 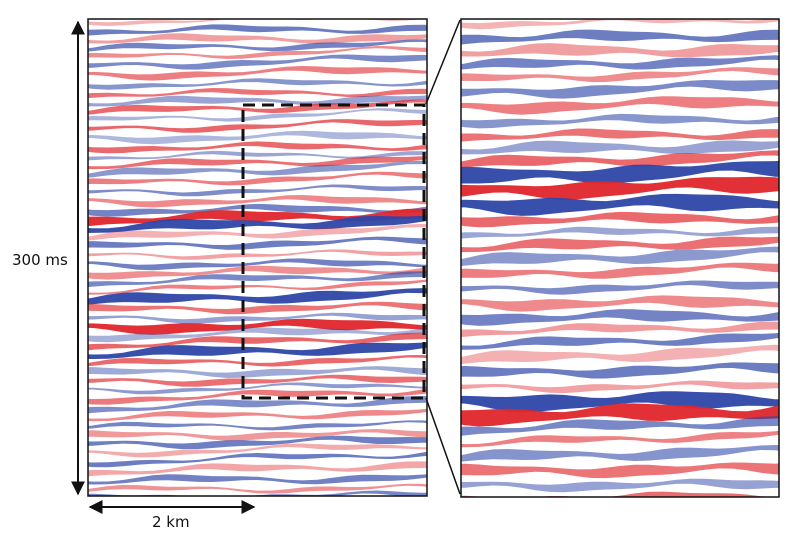 What do you see at coordinates (171, 522) in the screenshot?
I see `horizontal-scale-label: 2 km` at bounding box center [171, 522].